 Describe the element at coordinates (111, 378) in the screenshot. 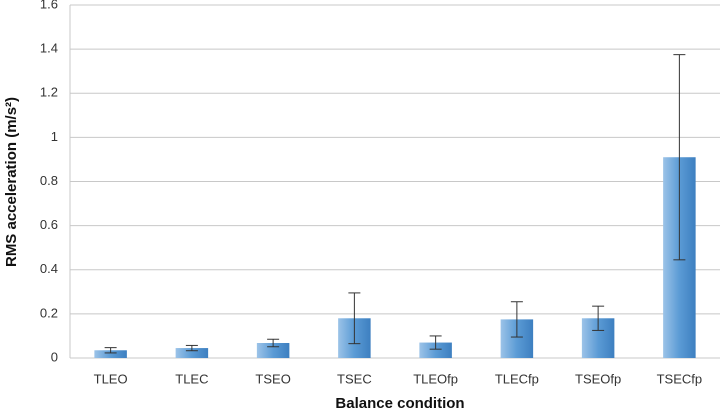

I see `x-tick-label: TLEO` at that location.